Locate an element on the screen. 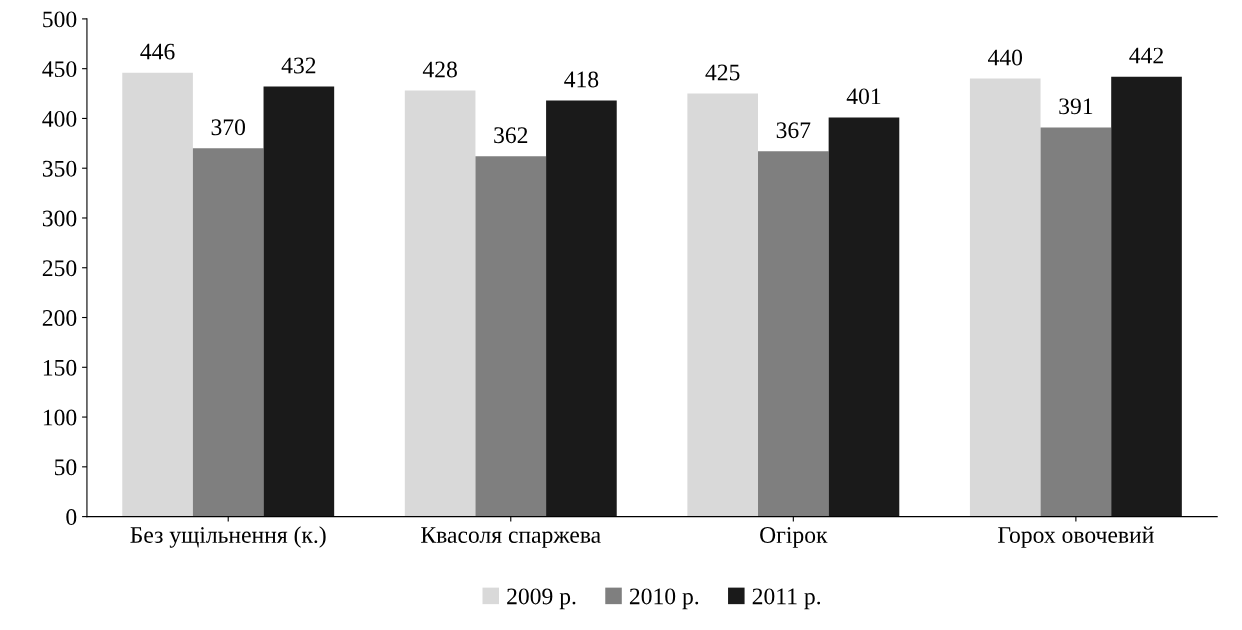 The width and height of the screenshot is (1242, 630). y-tick-label: 500 is located at coordinates (60, 19).